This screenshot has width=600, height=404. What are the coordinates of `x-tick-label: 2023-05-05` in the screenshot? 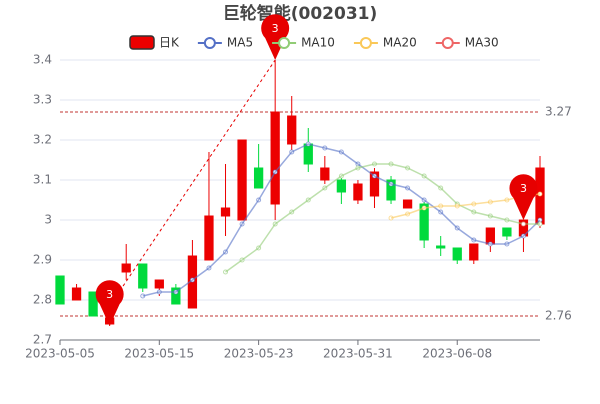 It's located at (60, 354).